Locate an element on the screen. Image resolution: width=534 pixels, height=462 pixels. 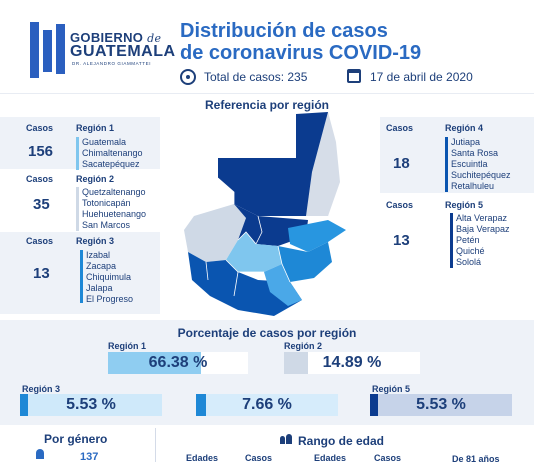
logo-text-guatemala: GUATEMALA is located at coordinates (123, 51).